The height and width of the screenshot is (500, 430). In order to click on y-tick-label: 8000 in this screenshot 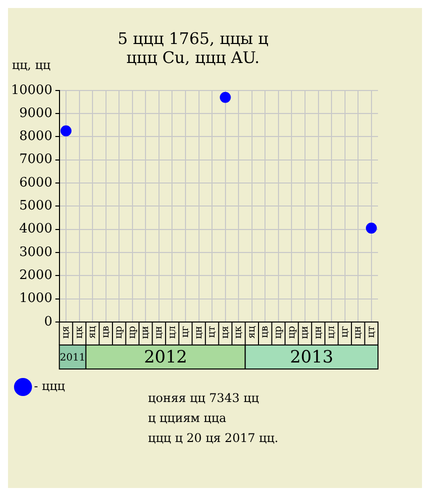, I will do `click(35, 136)`.